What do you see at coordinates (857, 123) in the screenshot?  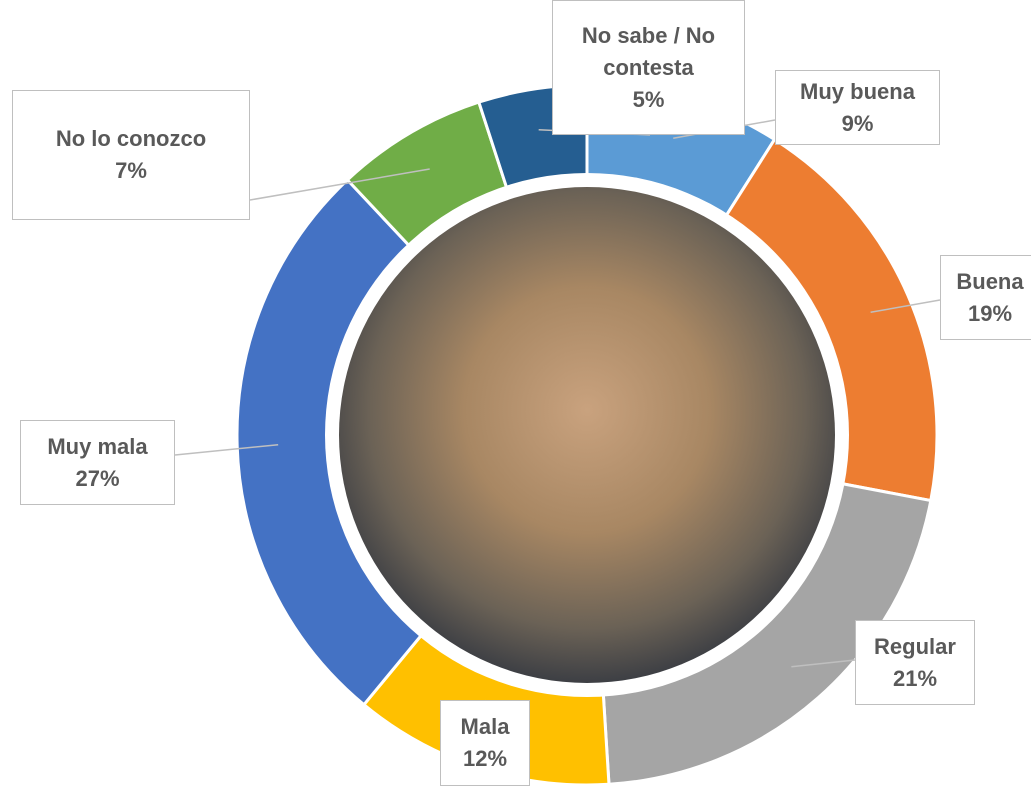 I see `label-value: 9%` at bounding box center [857, 123].